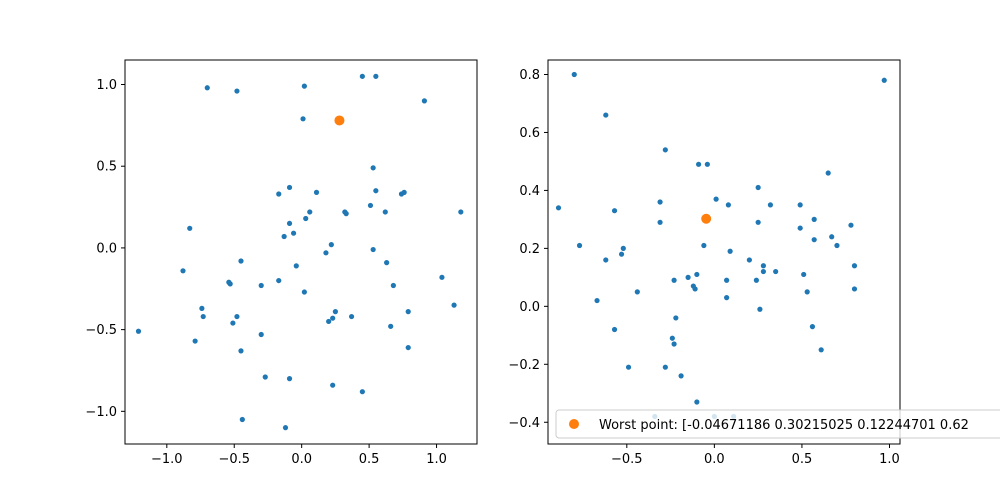 The height and width of the screenshot is (500, 1000). Describe the element at coordinates (529, 75) in the screenshot. I see `right-y-tick-label: 0.8` at that location.